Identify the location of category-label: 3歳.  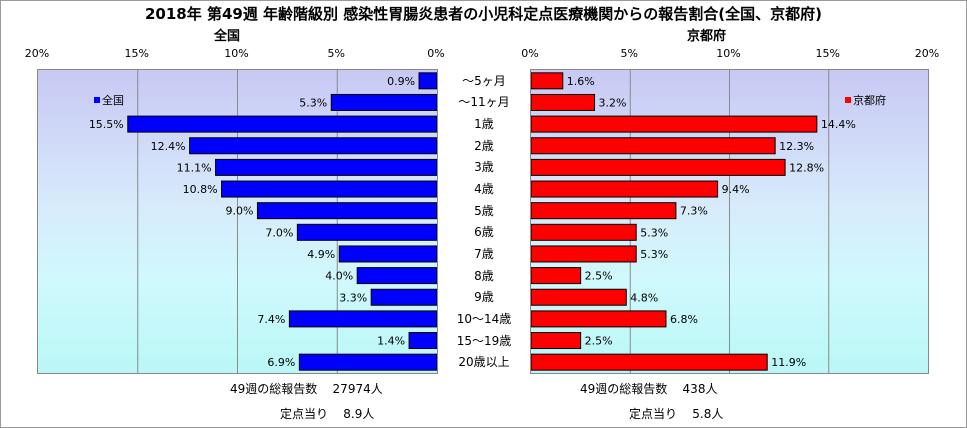
(484, 167).